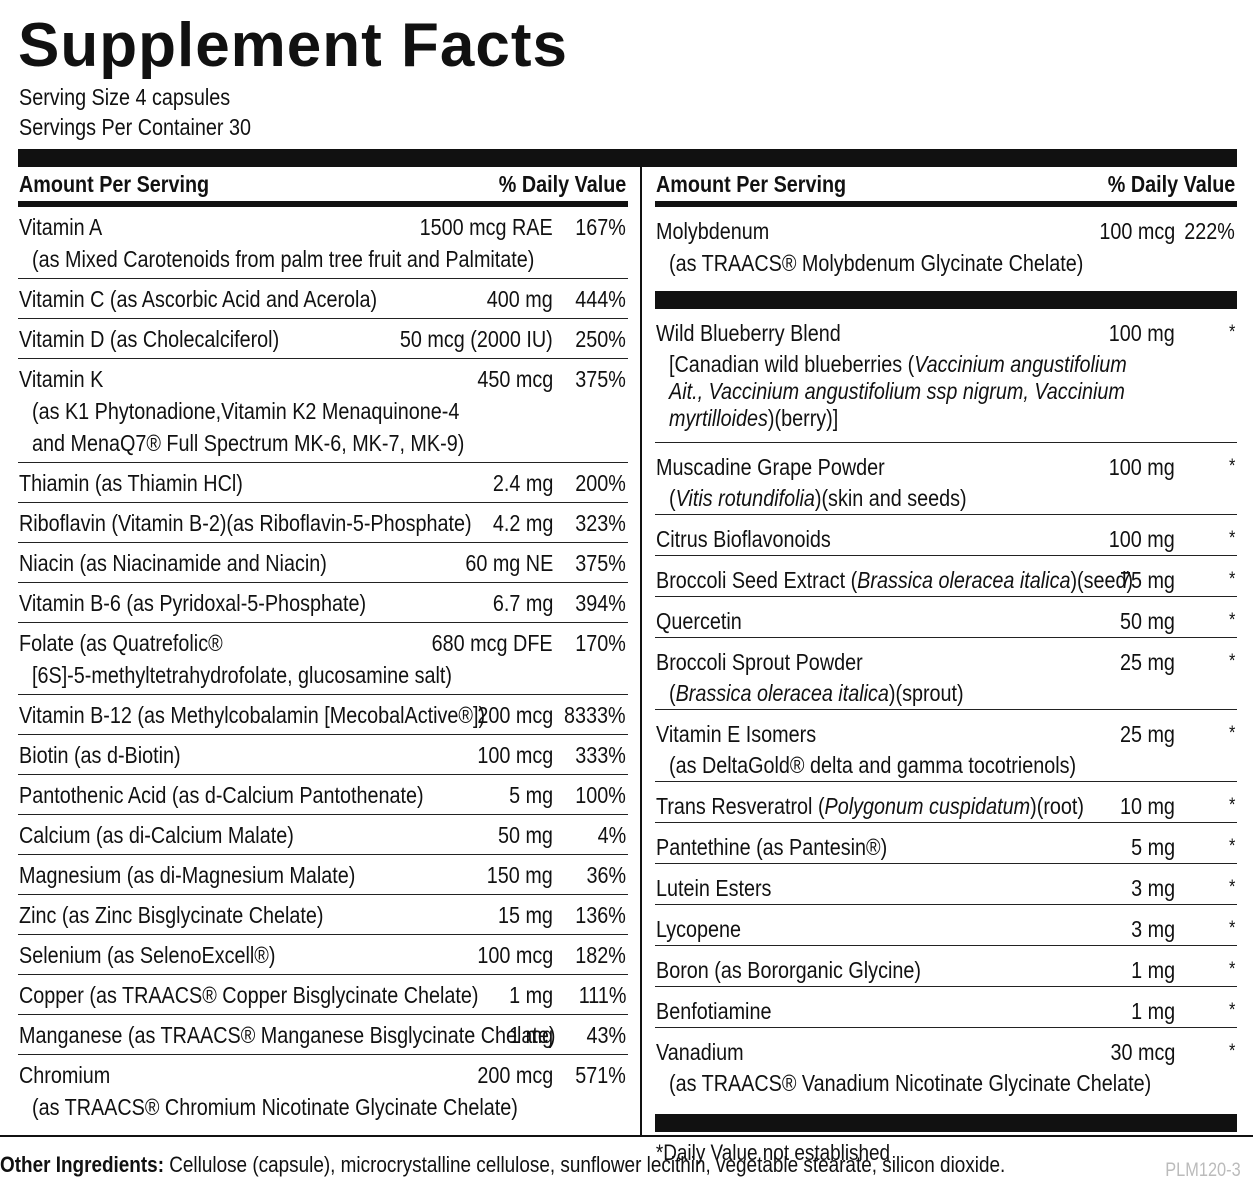  Describe the element at coordinates (1147, 734) in the screenshot. I see `amount-per-serving: 25 mg` at that location.